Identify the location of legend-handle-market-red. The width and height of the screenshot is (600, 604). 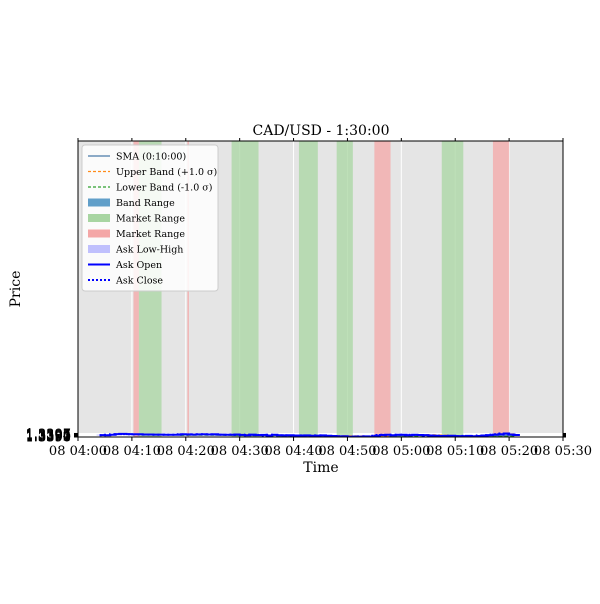
(99, 233).